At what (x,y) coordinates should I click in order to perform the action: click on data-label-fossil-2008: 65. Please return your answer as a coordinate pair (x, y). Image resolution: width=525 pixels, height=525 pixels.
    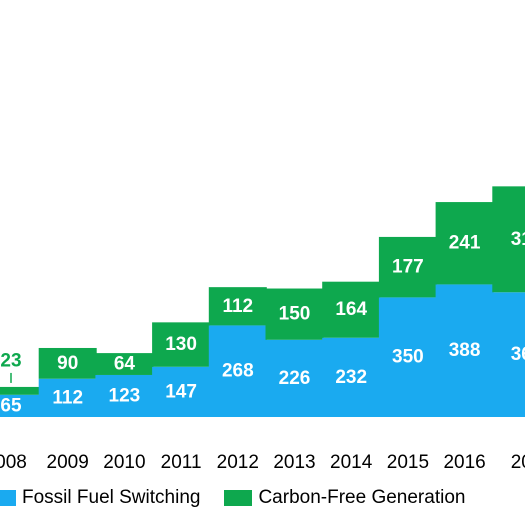
    Looking at the image, I should click on (11, 405).